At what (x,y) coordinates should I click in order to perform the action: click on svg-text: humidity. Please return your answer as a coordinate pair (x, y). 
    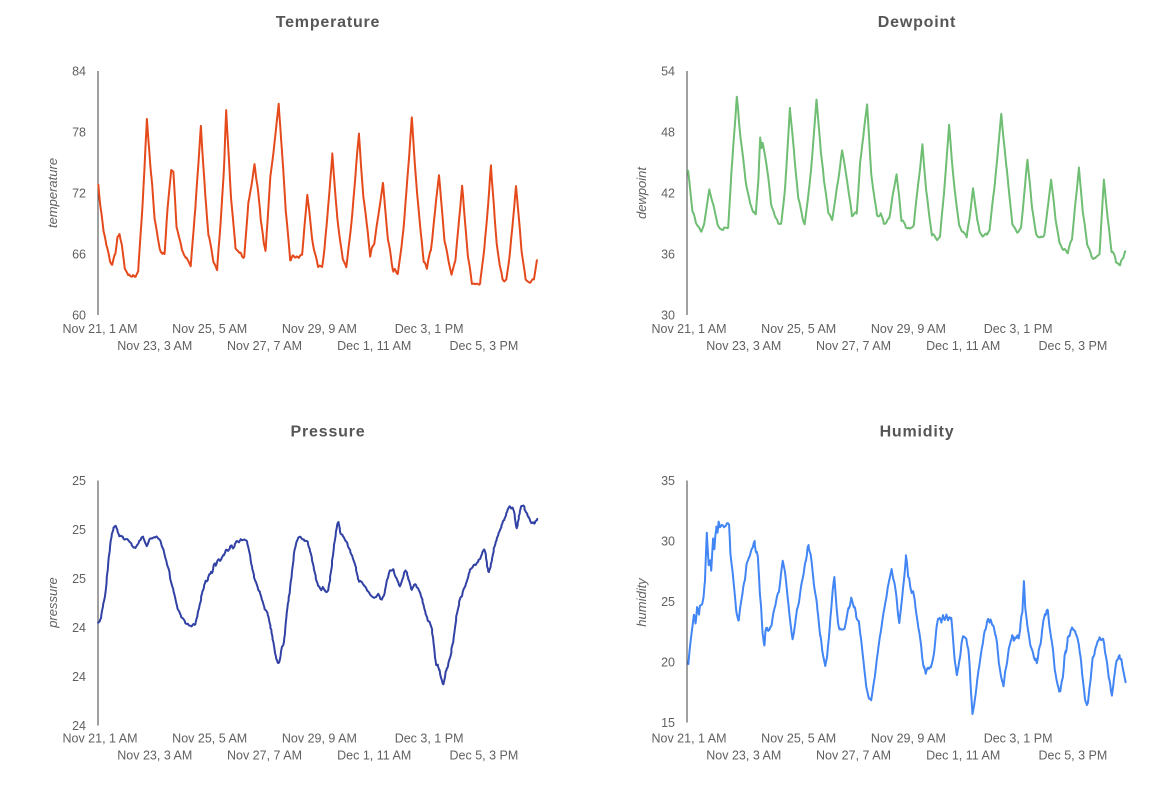
    Looking at the image, I should click on (641, 602).